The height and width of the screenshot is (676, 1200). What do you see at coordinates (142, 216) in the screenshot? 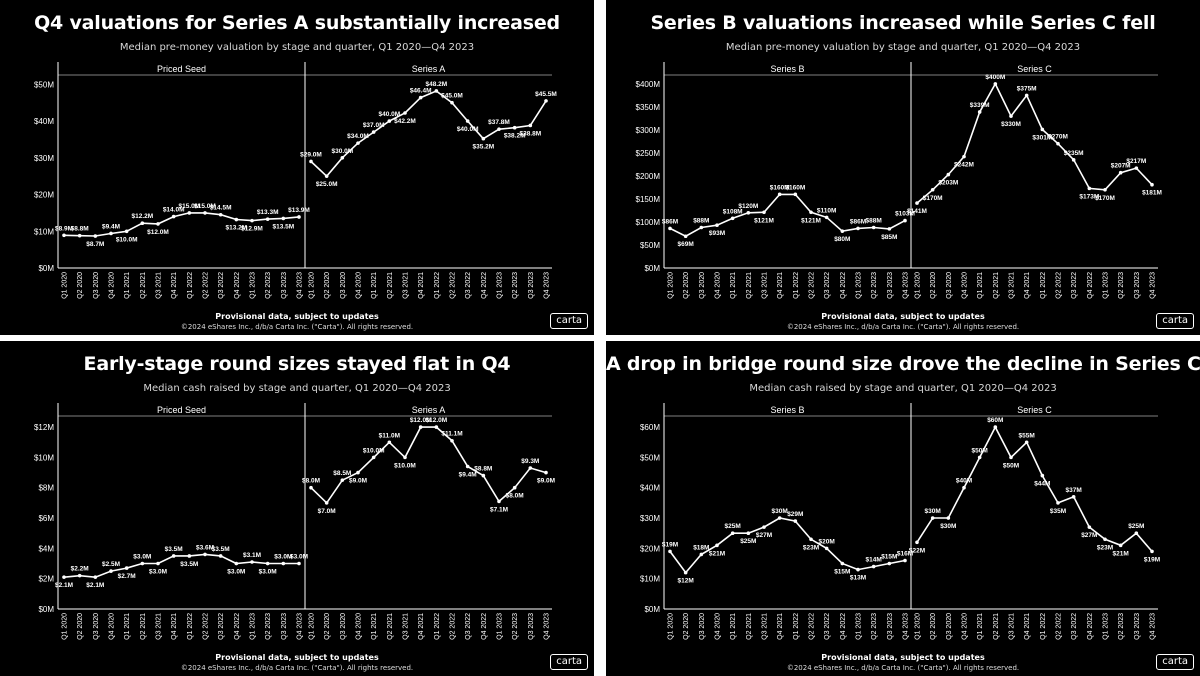
I see `data-label: $12.2M` at bounding box center [142, 216].